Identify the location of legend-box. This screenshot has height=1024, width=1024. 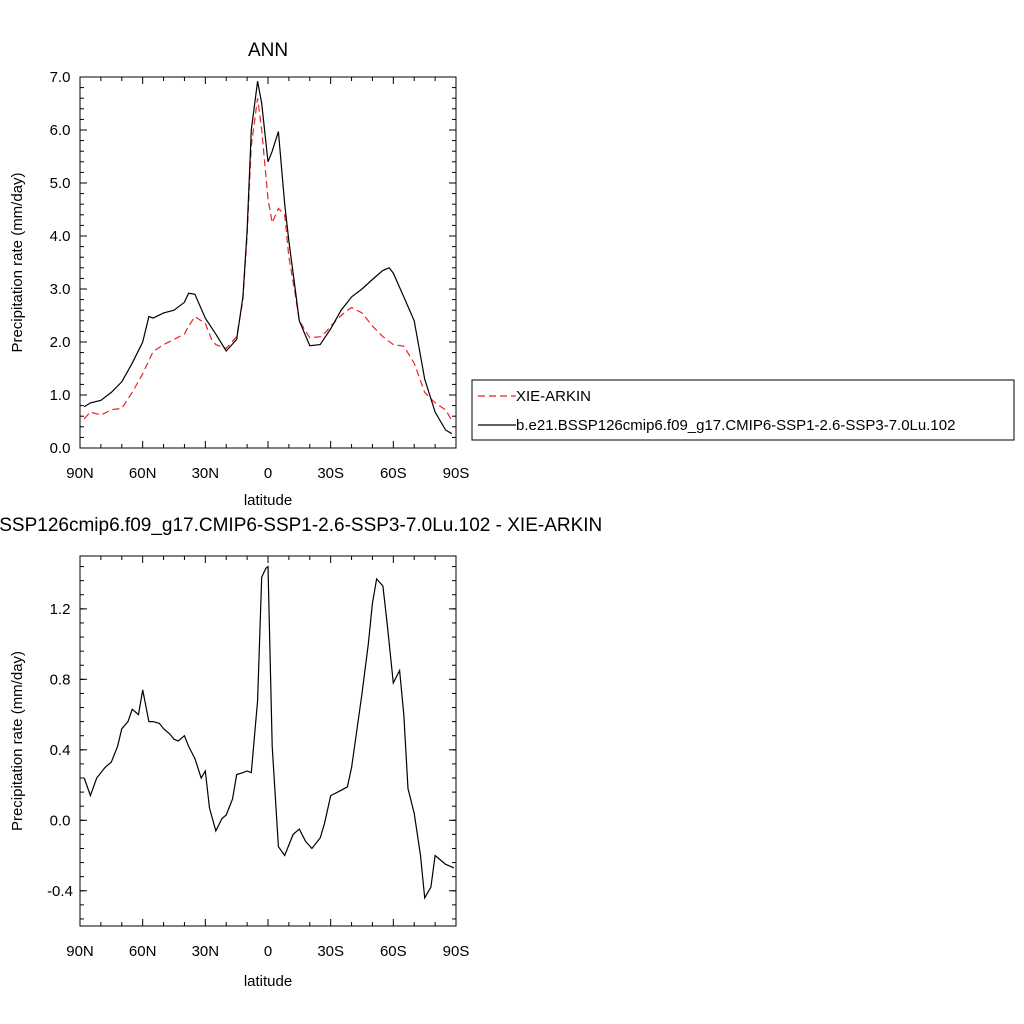
(743, 410).